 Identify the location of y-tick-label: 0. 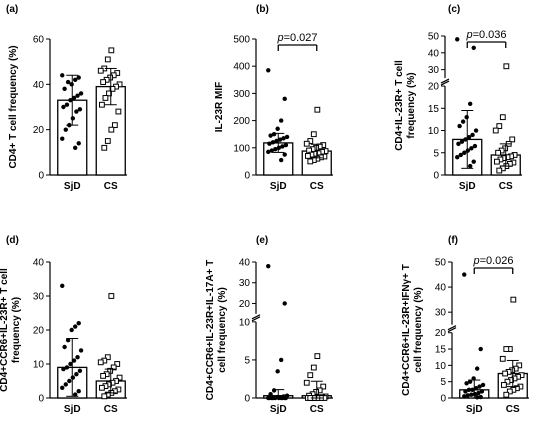
(41, 399).